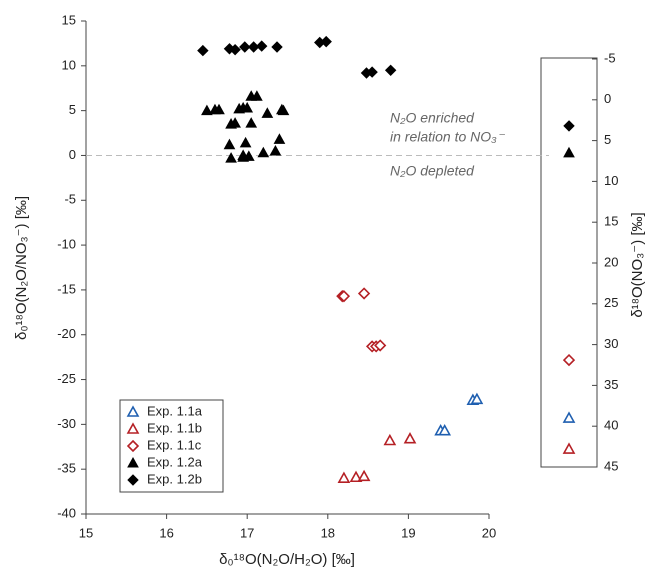 Image resolution: width=650 pixels, height=577 pixels. I want to click on y-tick-label: -15, so click(66, 288).